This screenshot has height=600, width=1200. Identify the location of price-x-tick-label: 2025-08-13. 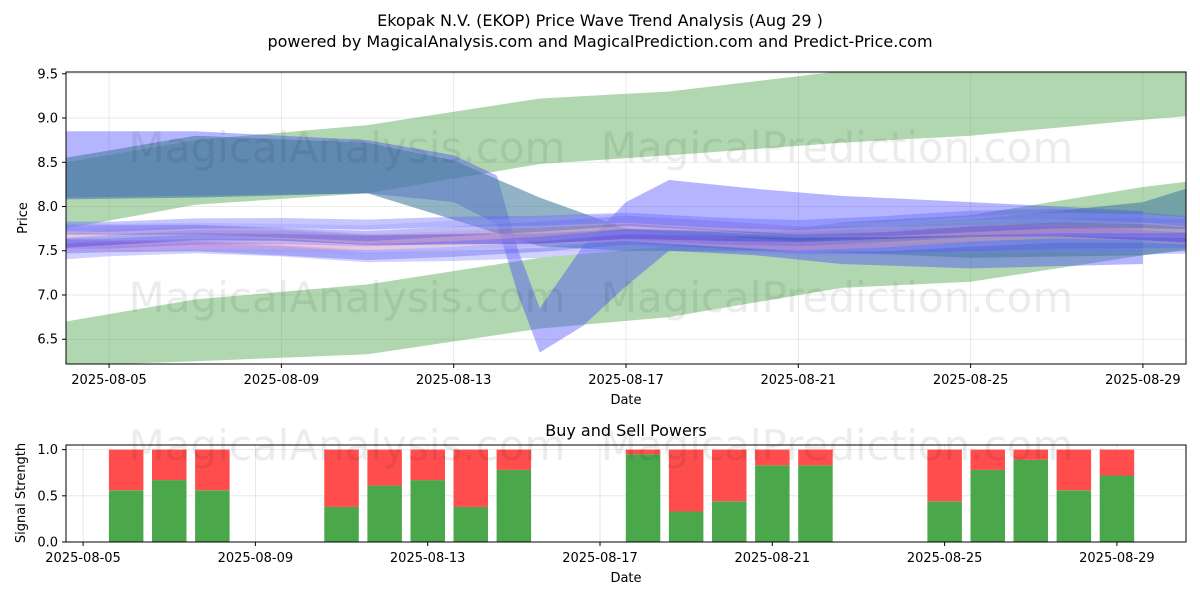
(454, 380).